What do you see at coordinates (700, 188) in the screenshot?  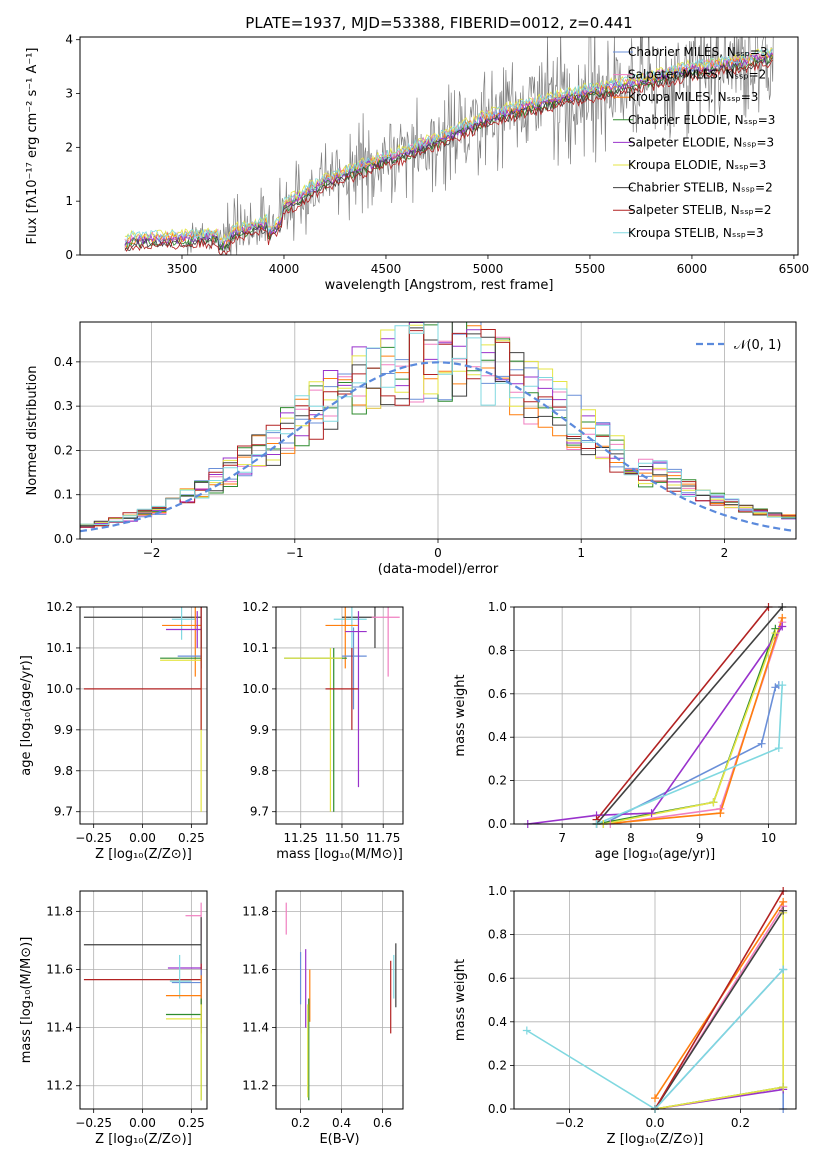 I see `legend-entry: Chabrier STELIB, Nₛₛₚ=2` at bounding box center [700, 188].